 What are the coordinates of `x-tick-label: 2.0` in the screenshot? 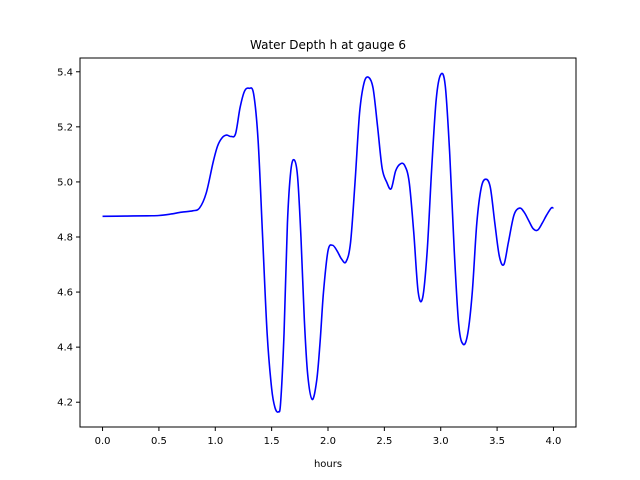 It's located at (328, 441).